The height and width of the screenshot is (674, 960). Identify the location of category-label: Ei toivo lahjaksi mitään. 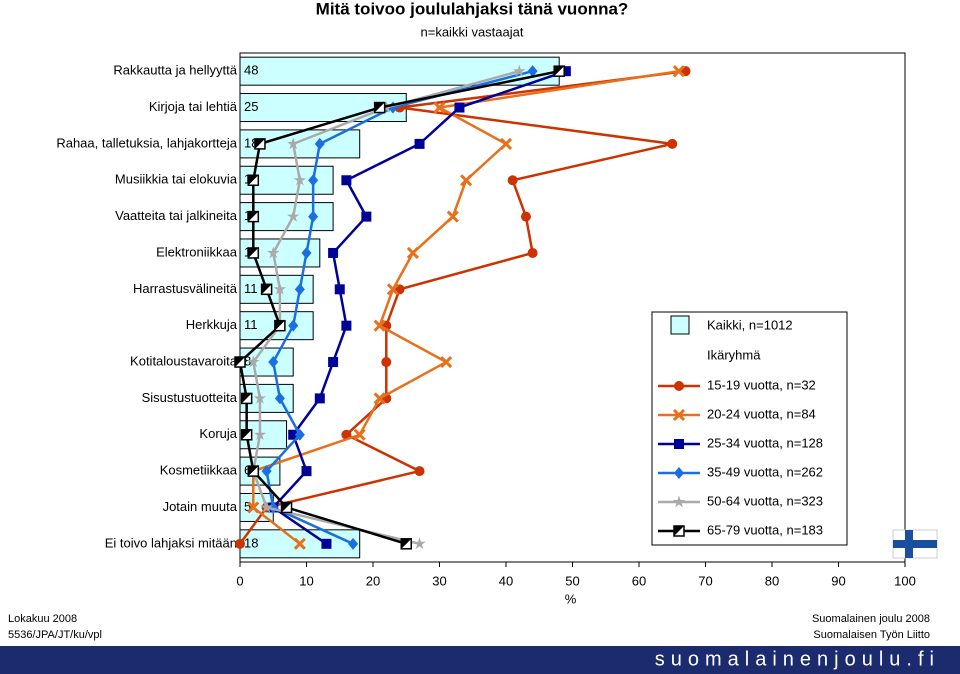
(171, 542).